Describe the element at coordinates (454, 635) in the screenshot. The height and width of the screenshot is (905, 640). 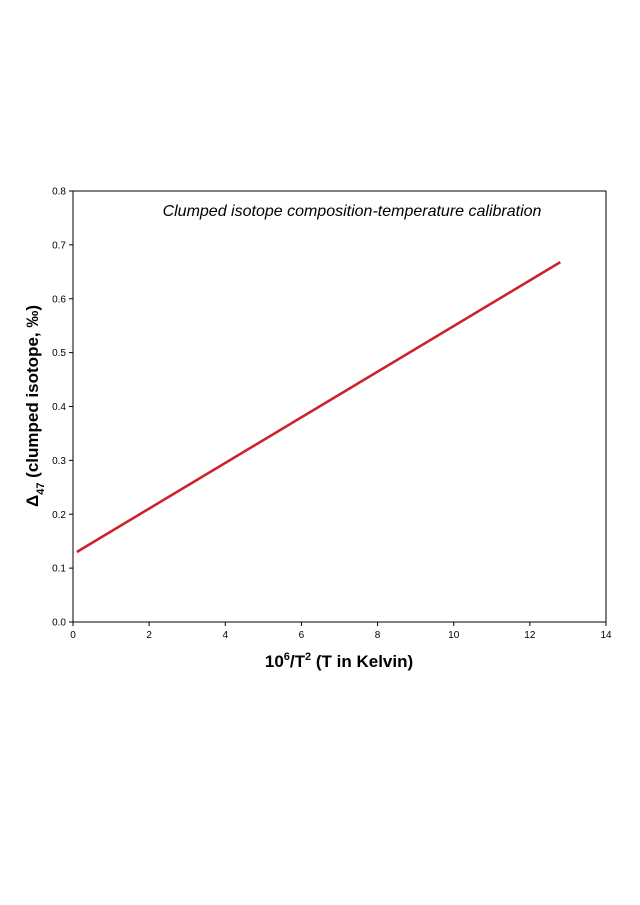
I see `x-tick-label: 10` at that location.